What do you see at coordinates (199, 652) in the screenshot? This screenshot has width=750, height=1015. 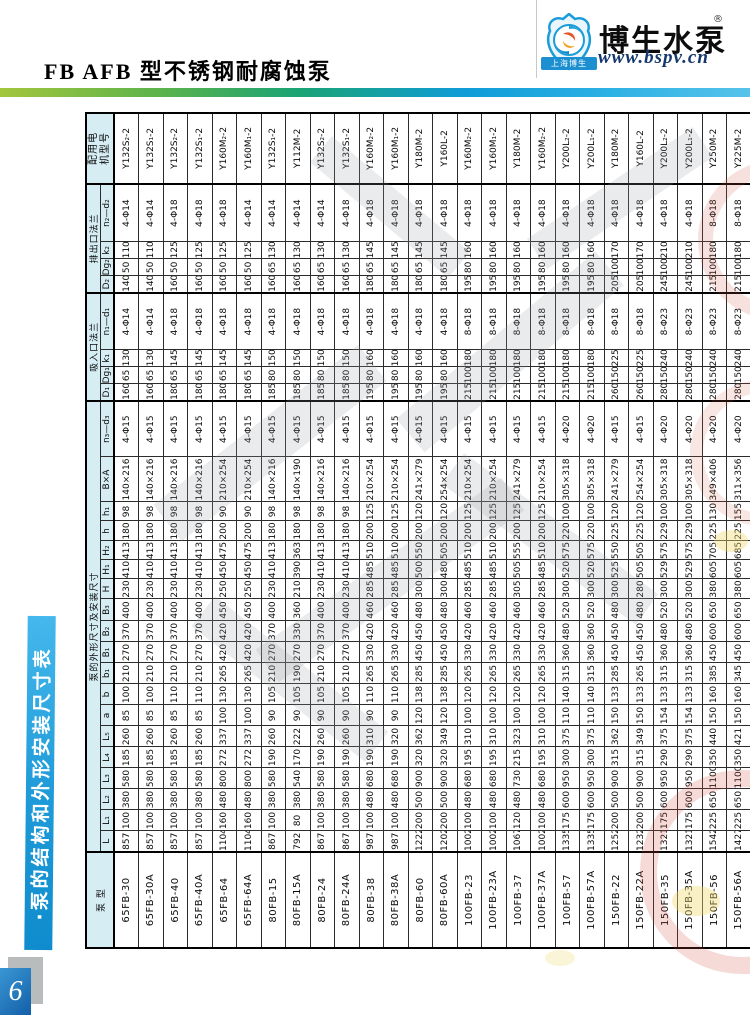 I see `dim-cell: 270` at bounding box center [199, 652].